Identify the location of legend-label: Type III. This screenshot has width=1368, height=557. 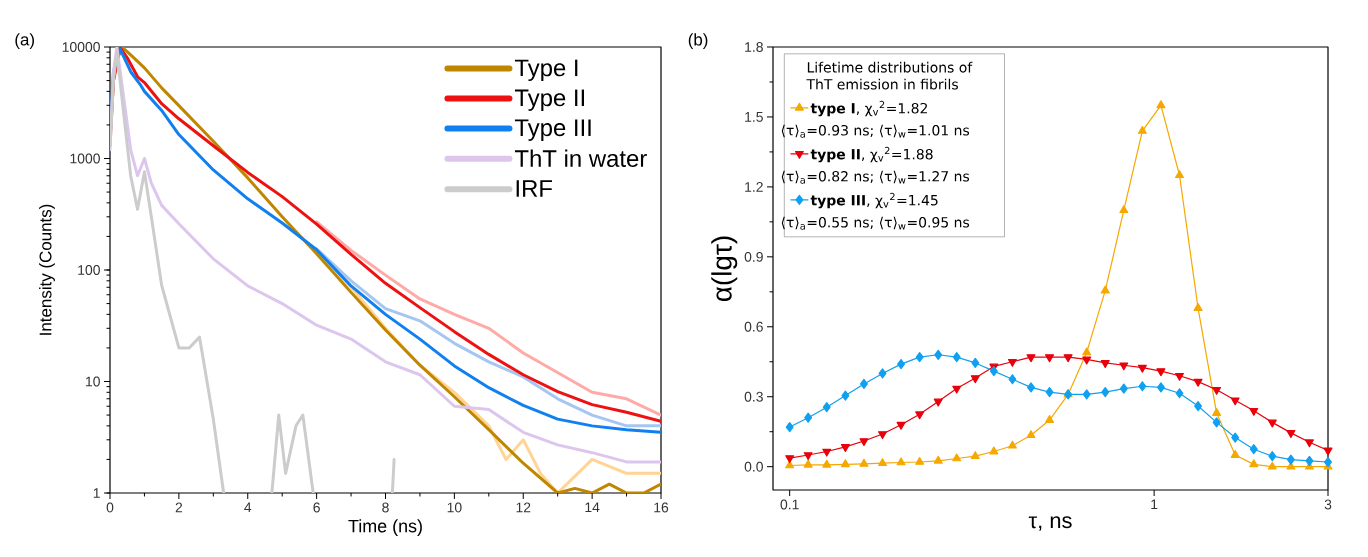
(552, 130).